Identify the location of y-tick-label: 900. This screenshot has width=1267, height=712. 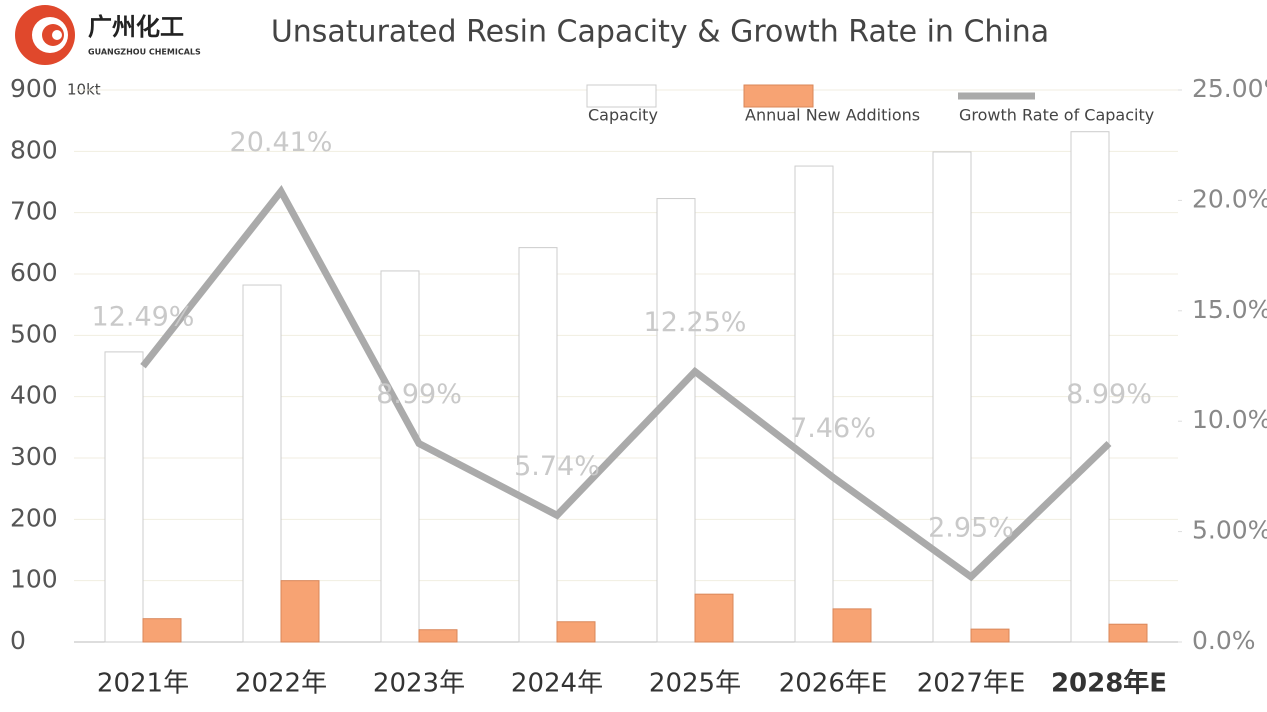
(34, 88).